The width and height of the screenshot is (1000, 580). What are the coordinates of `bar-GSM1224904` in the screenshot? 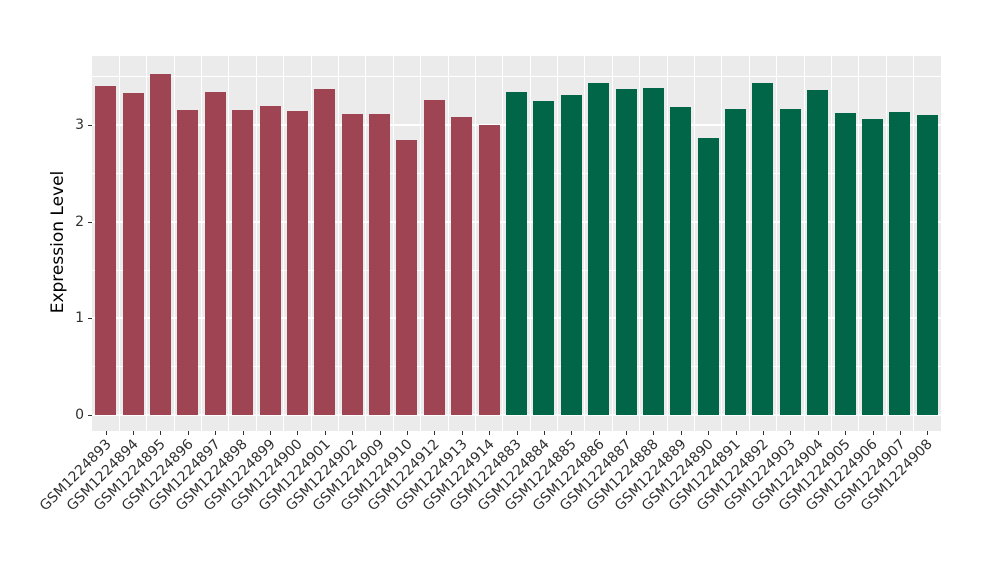 It's located at (818, 252).